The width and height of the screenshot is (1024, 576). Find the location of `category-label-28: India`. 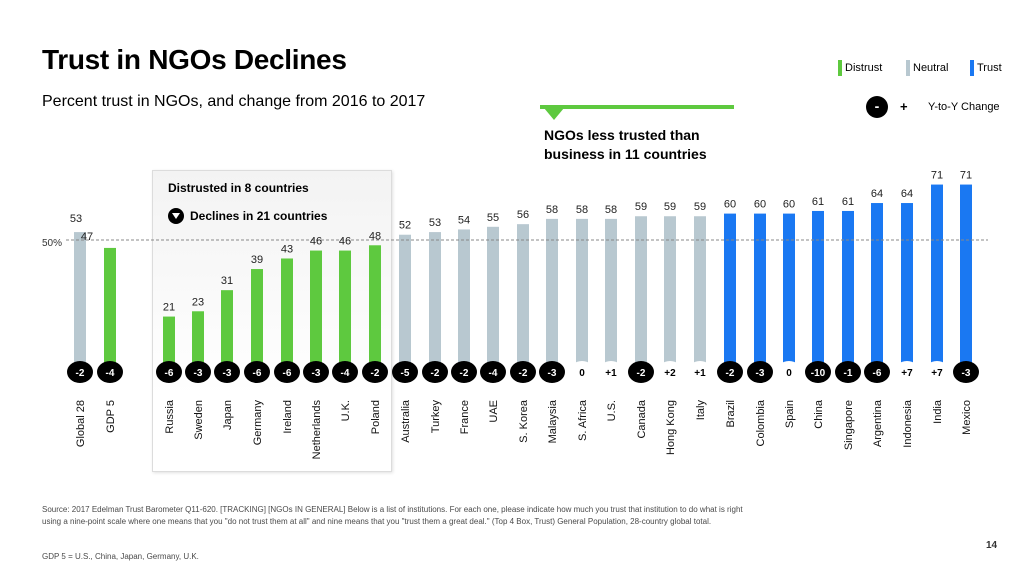

category-label-28: India is located at coordinates (938, 411).